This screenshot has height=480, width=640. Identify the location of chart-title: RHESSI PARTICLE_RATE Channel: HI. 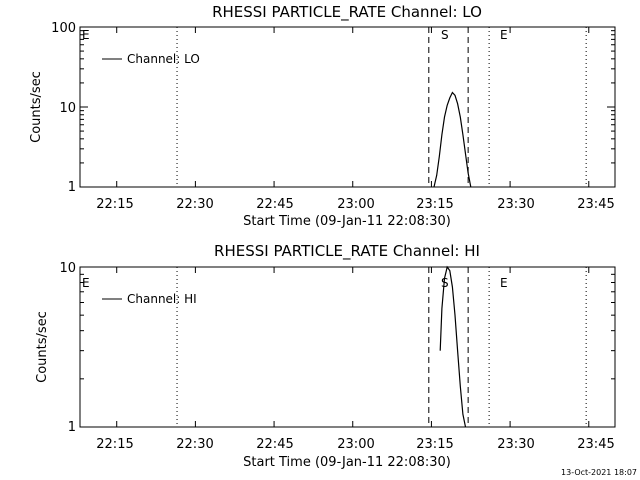
(347, 251).